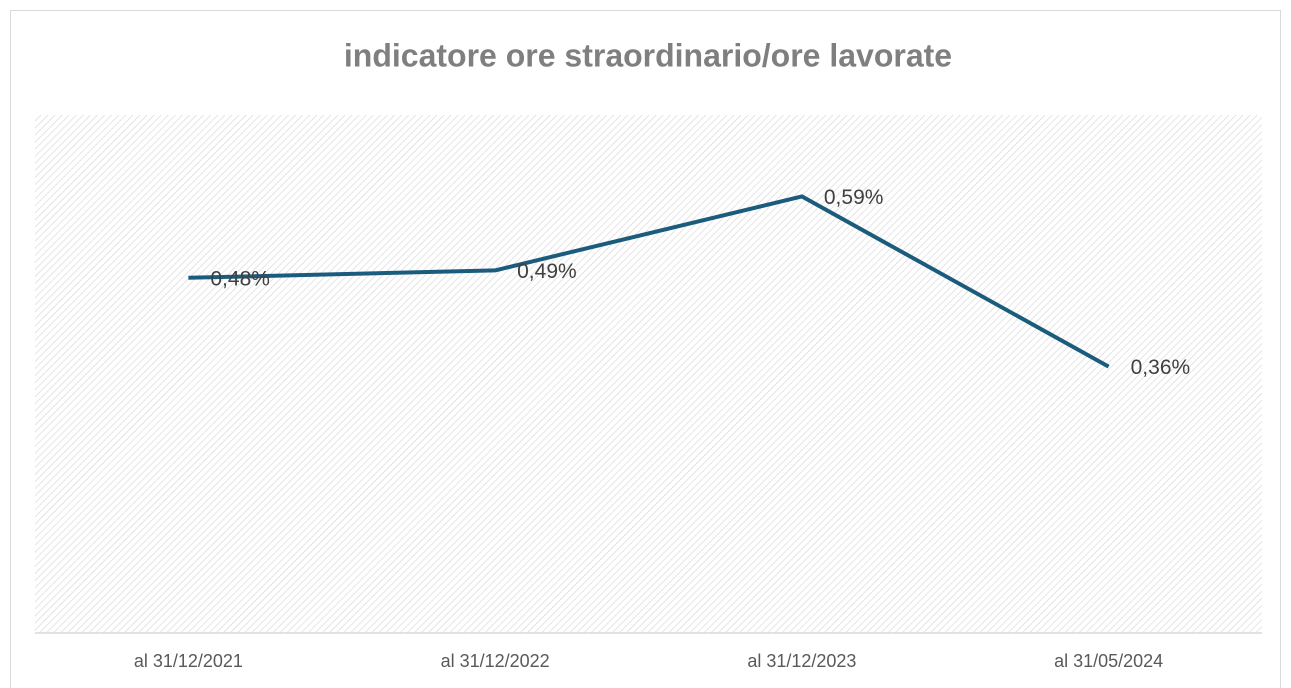 This screenshot has width=1291, height=688. Describe the element at coordinates (801, 661) in the screenshot. I see `x-tick-label: al 31/12/2023` at that location.